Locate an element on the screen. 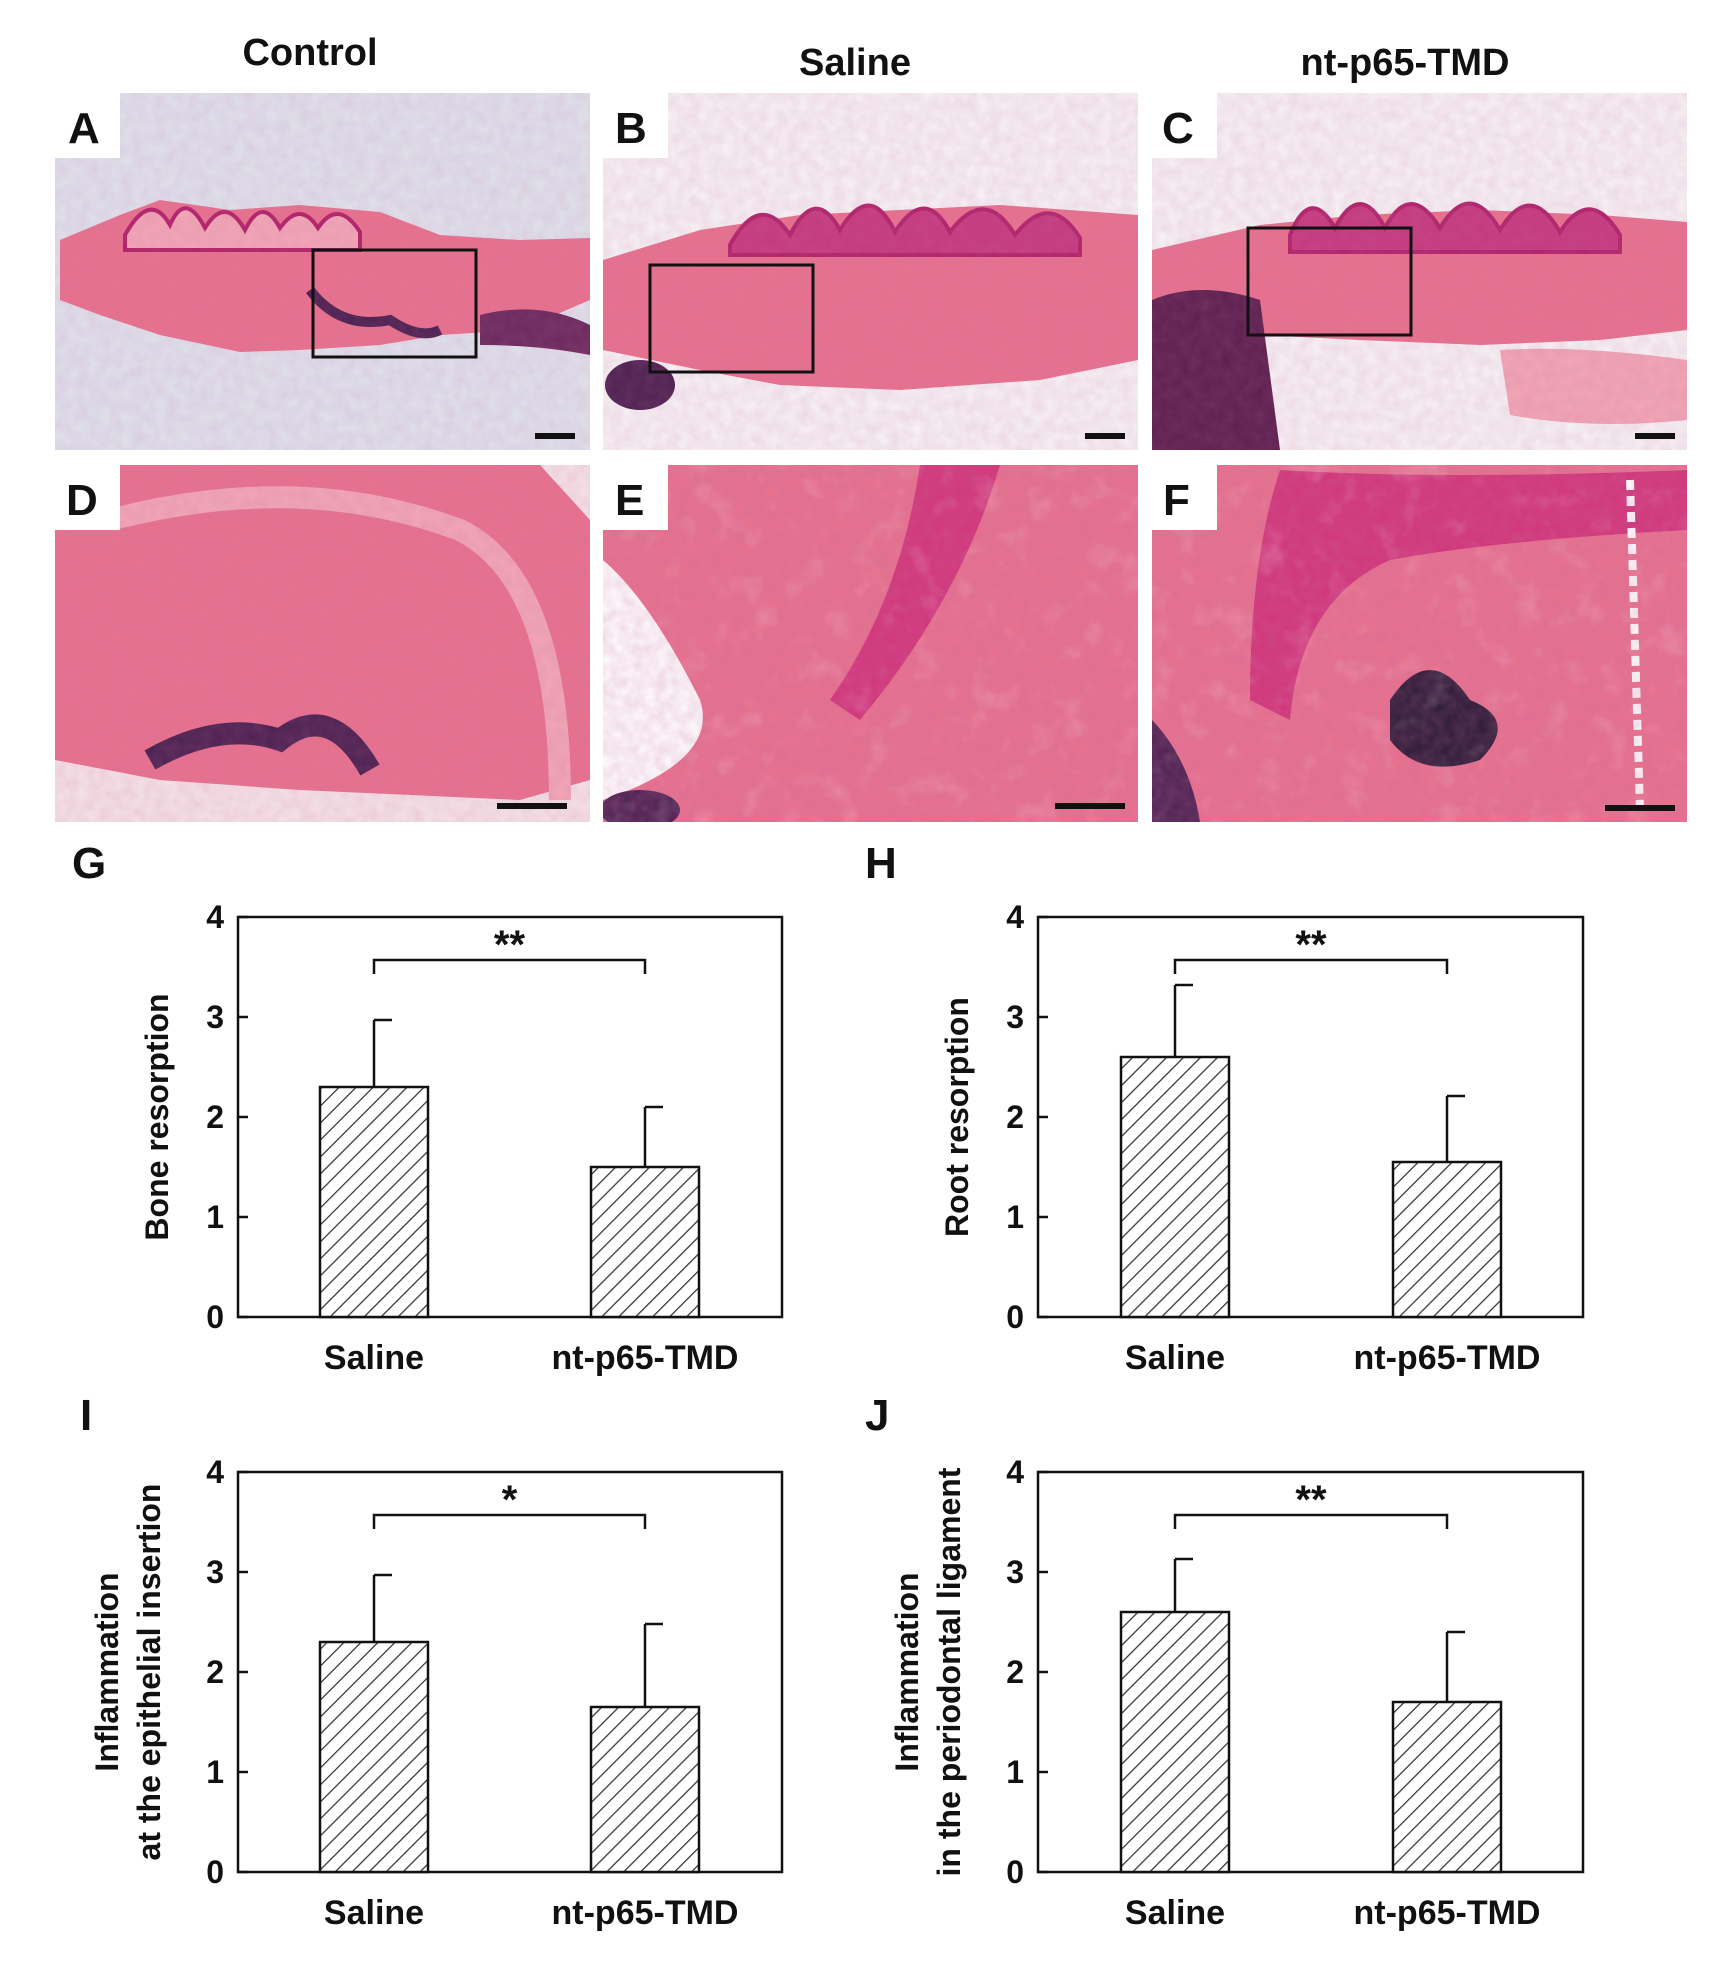 The height and width of the screenshot is (1962, 1713). micrograph-panel-d is located at coordinates (322, 643).